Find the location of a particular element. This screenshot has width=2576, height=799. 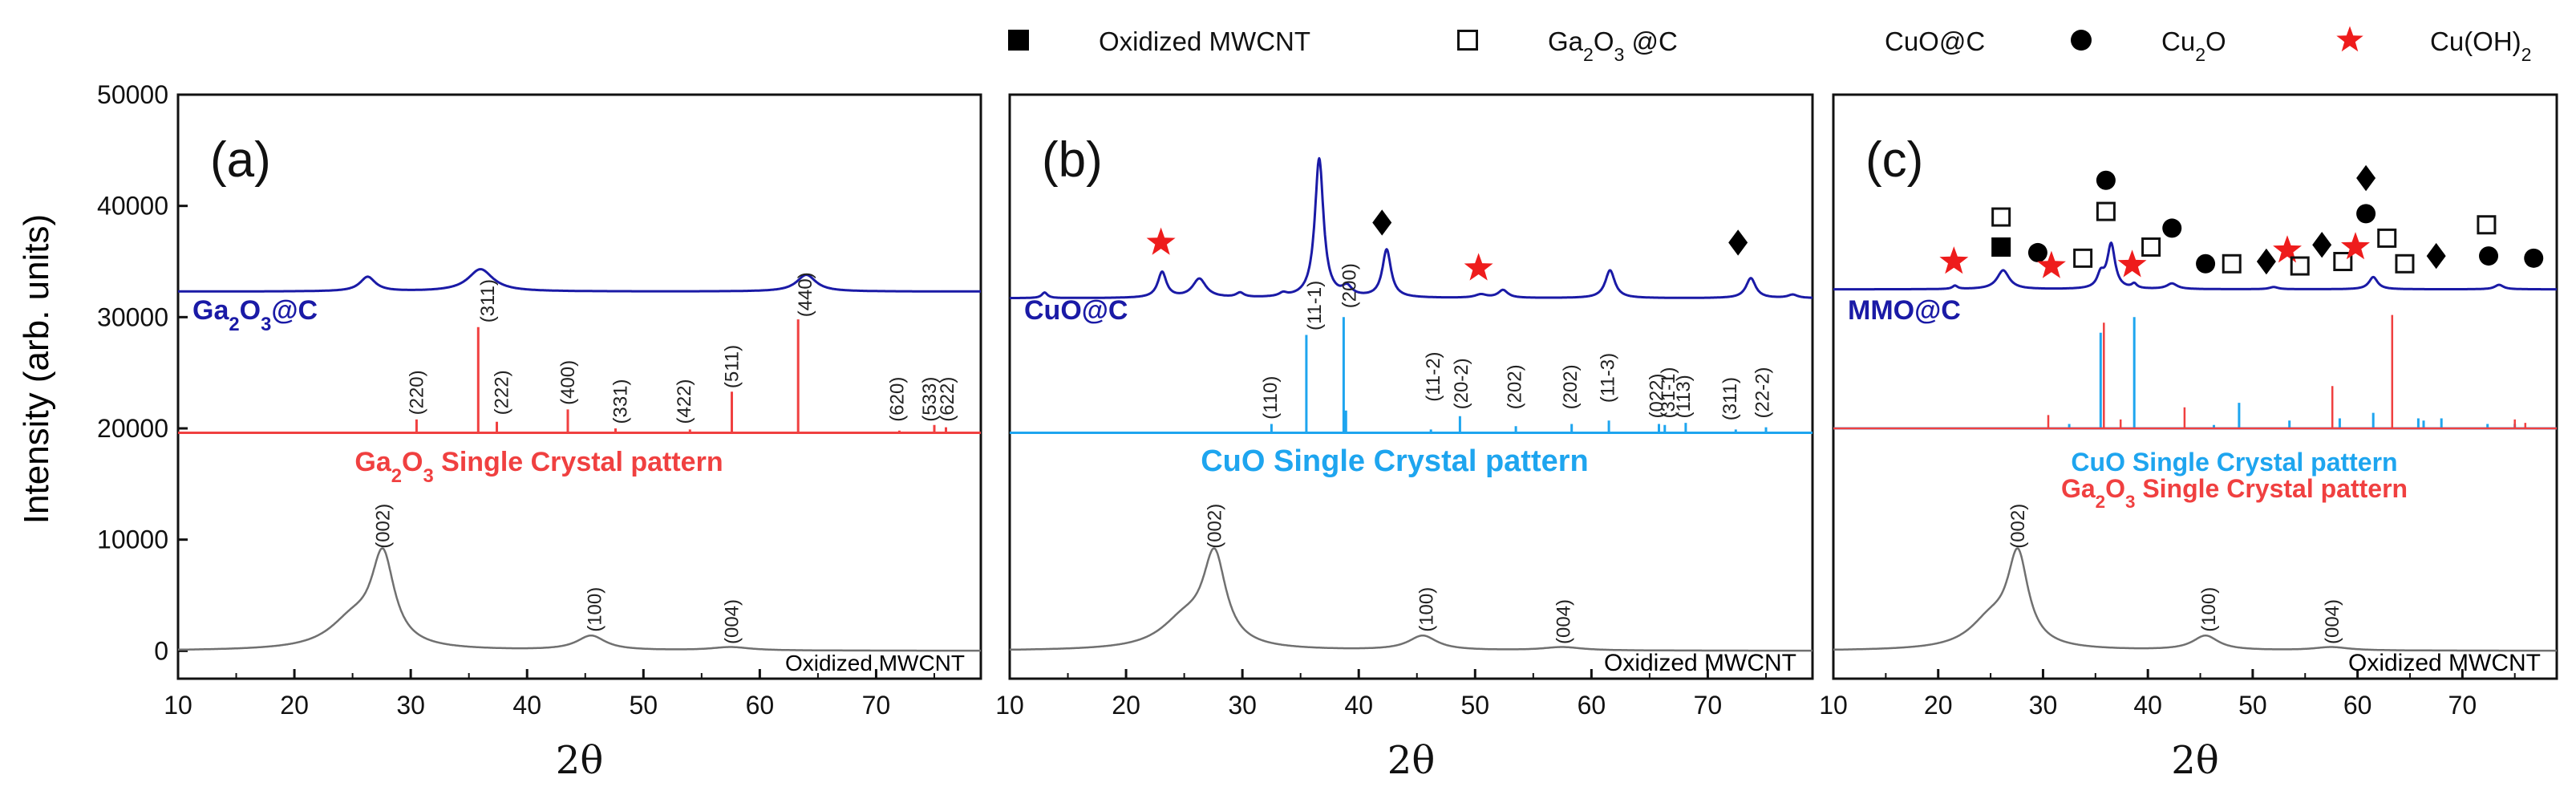

peak-label: (11-3) is located at coordinates (1608, 378).